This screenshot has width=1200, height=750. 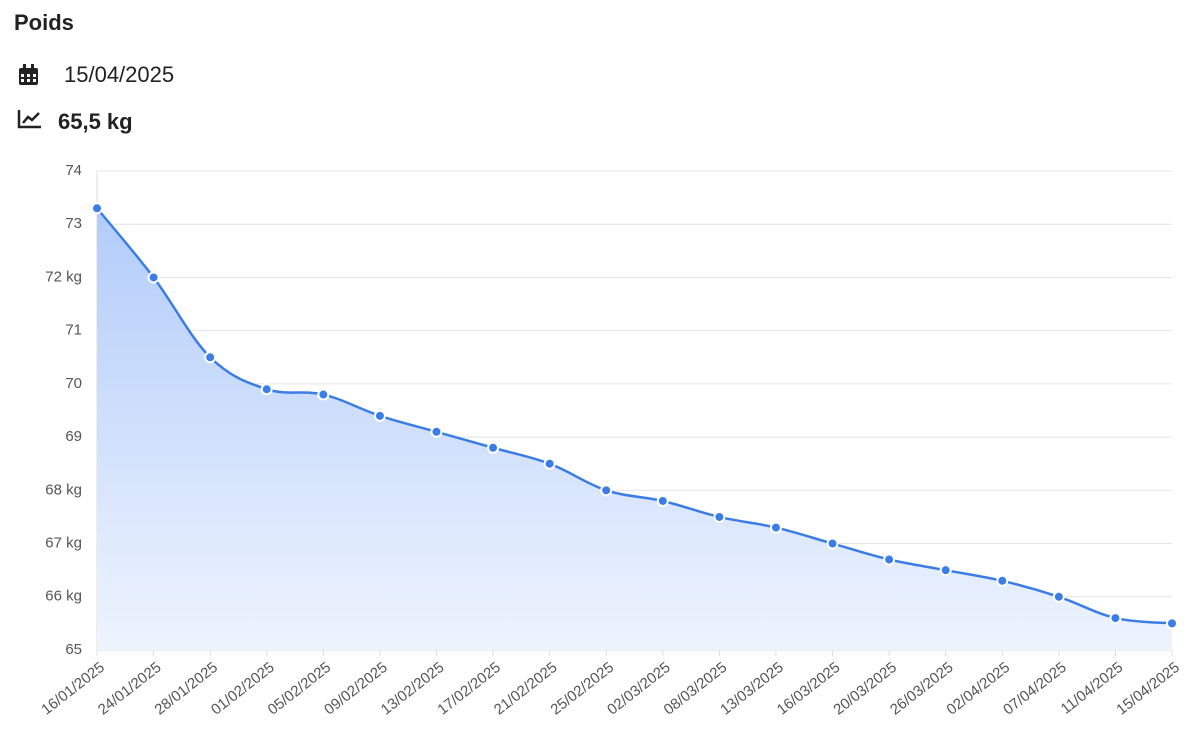 I want to click on y-tick-label: 65, so click(x=73, y=649).